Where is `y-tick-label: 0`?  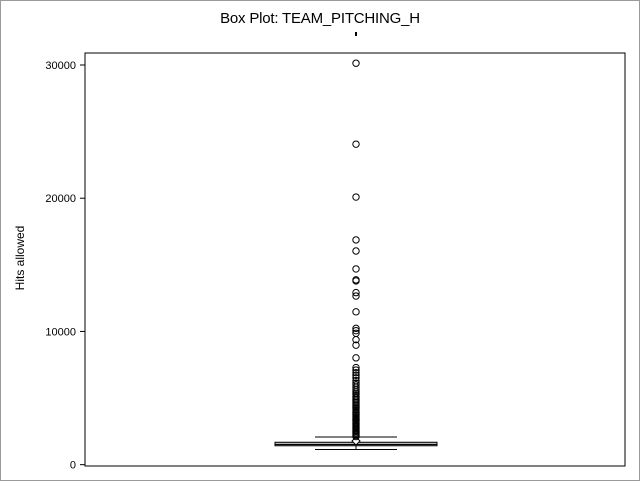 y-tick-label: 0 is located at coordinates (73, 466).